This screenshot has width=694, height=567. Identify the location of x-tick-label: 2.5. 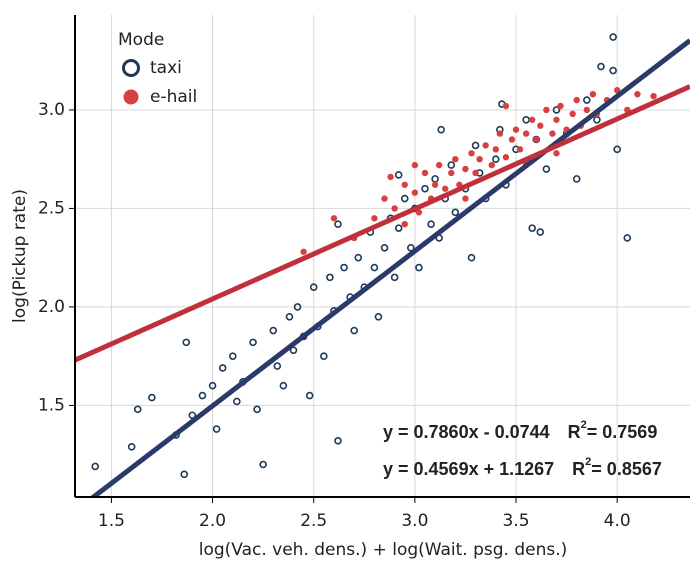
(313, 521).